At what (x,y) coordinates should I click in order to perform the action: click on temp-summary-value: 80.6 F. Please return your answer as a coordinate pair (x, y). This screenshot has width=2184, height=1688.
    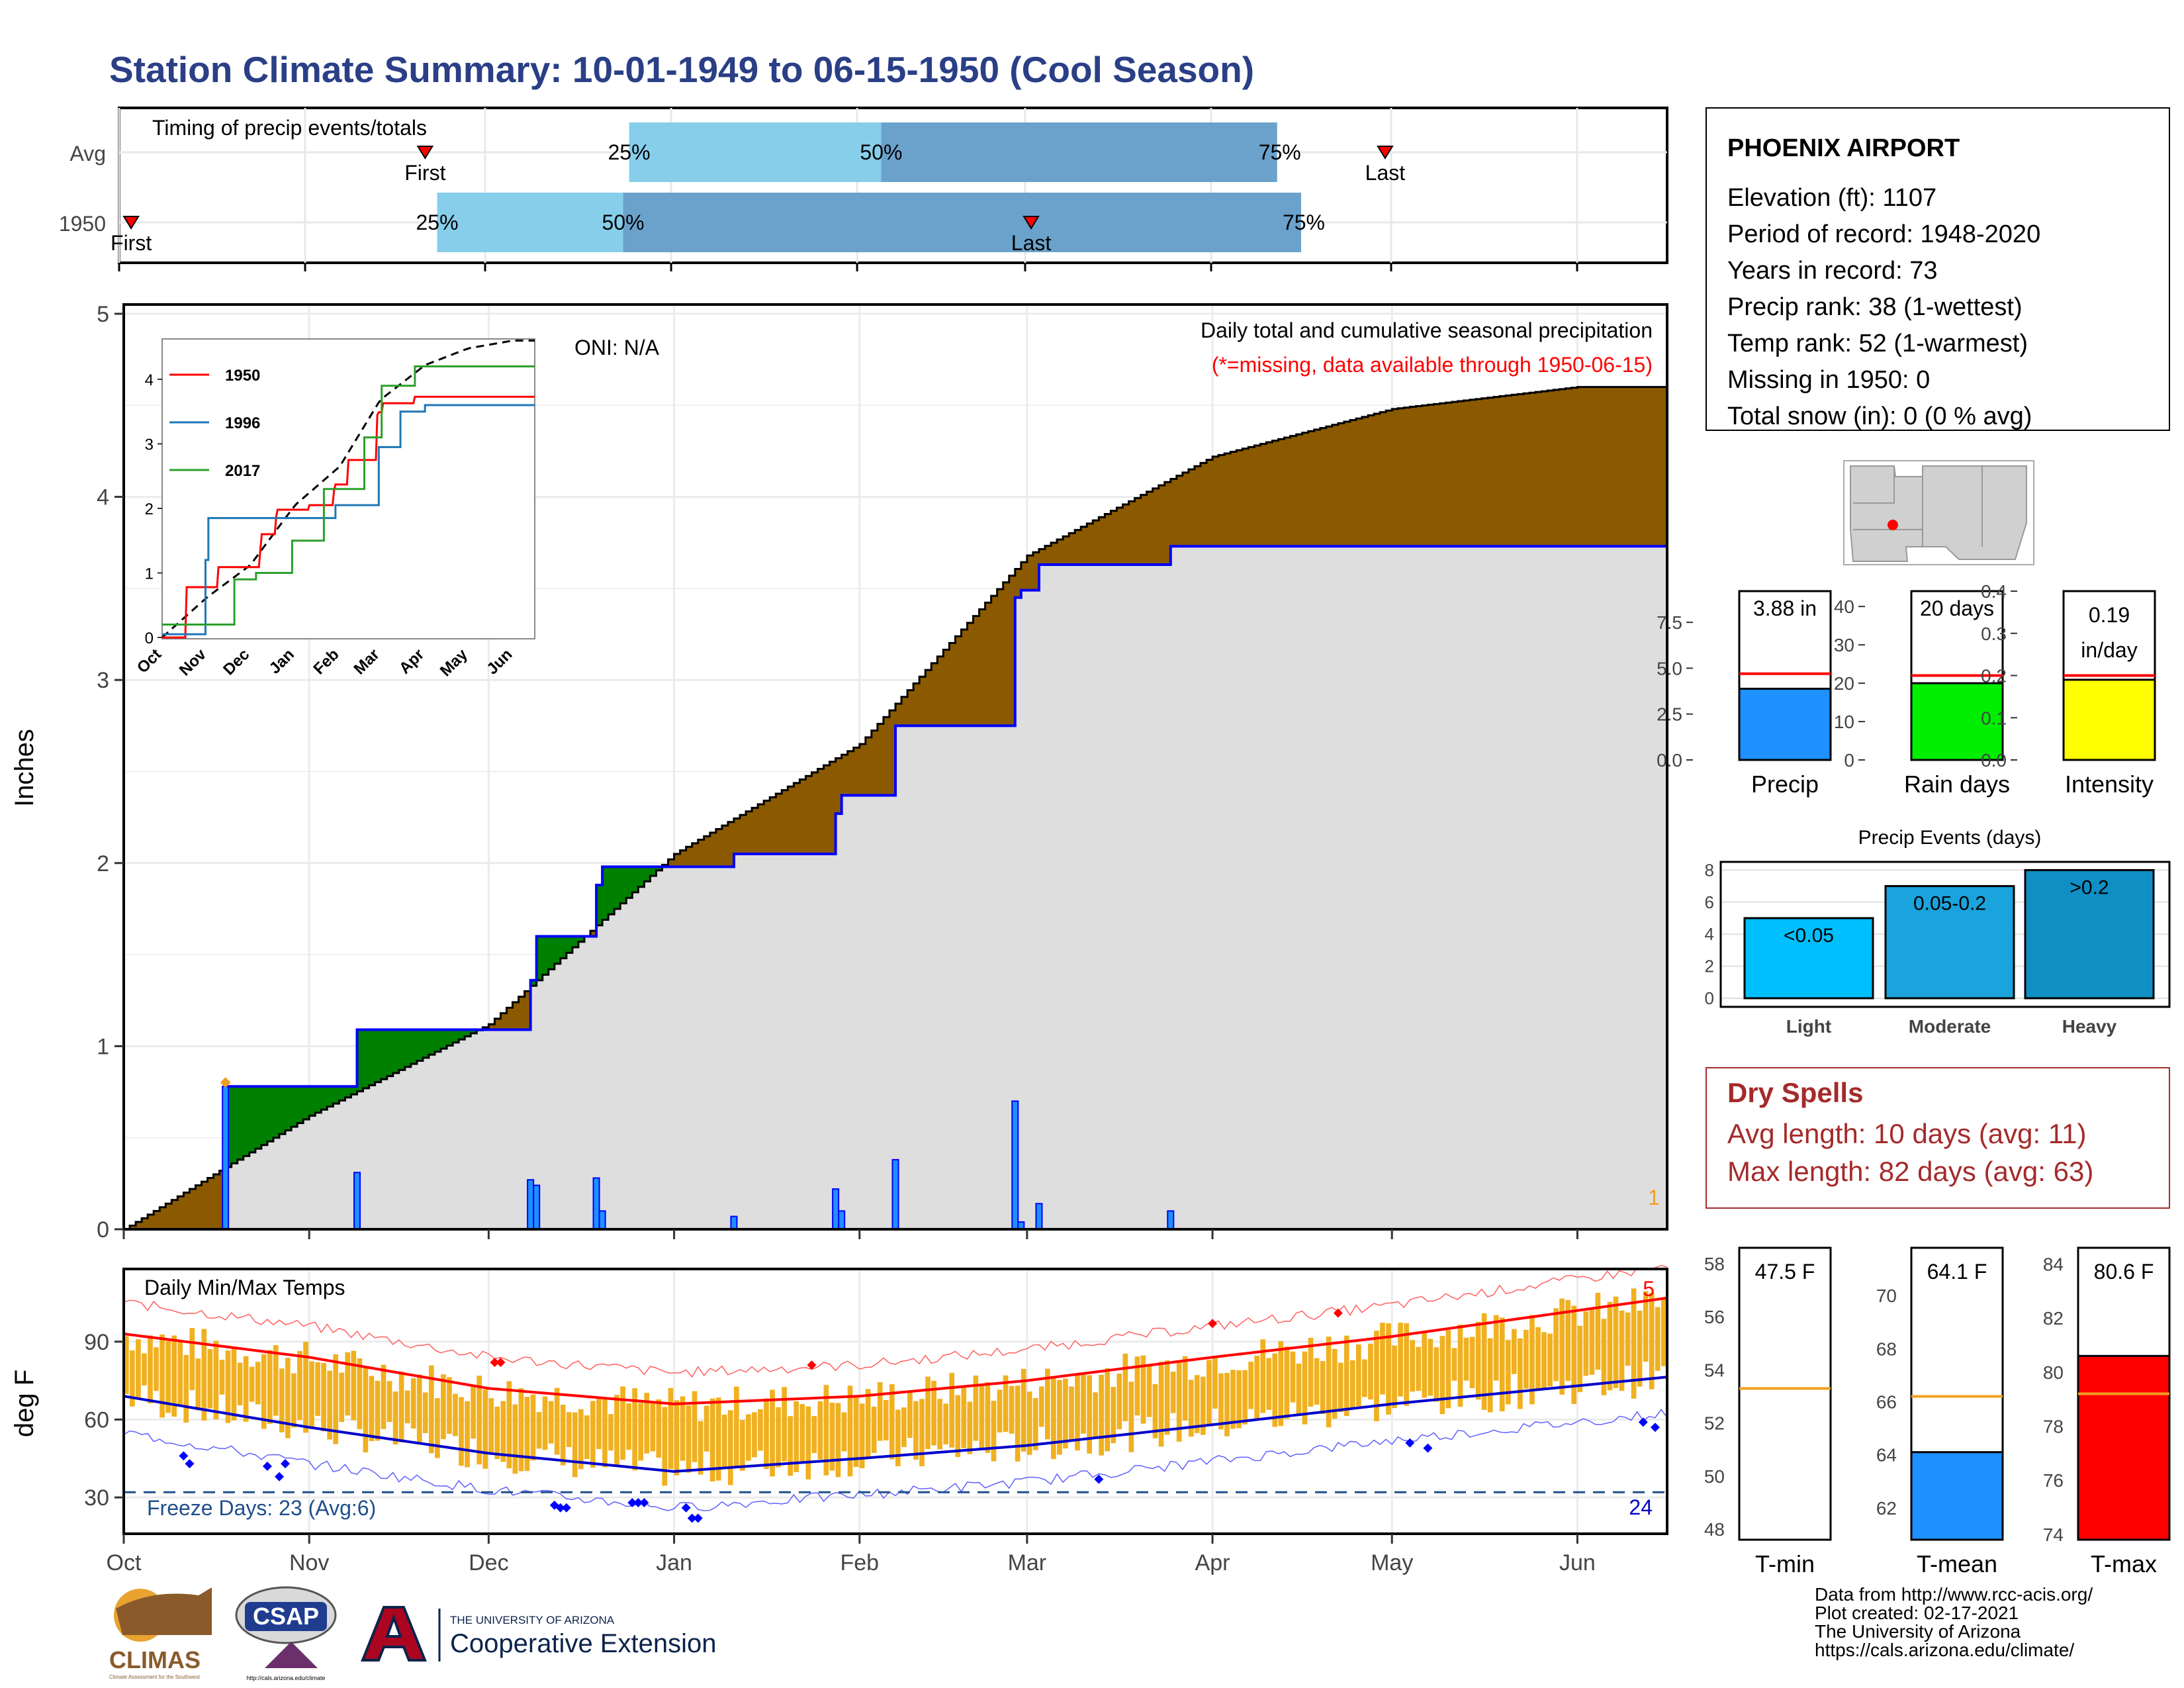
    Looking at the image, I should click on (2124, 1272).